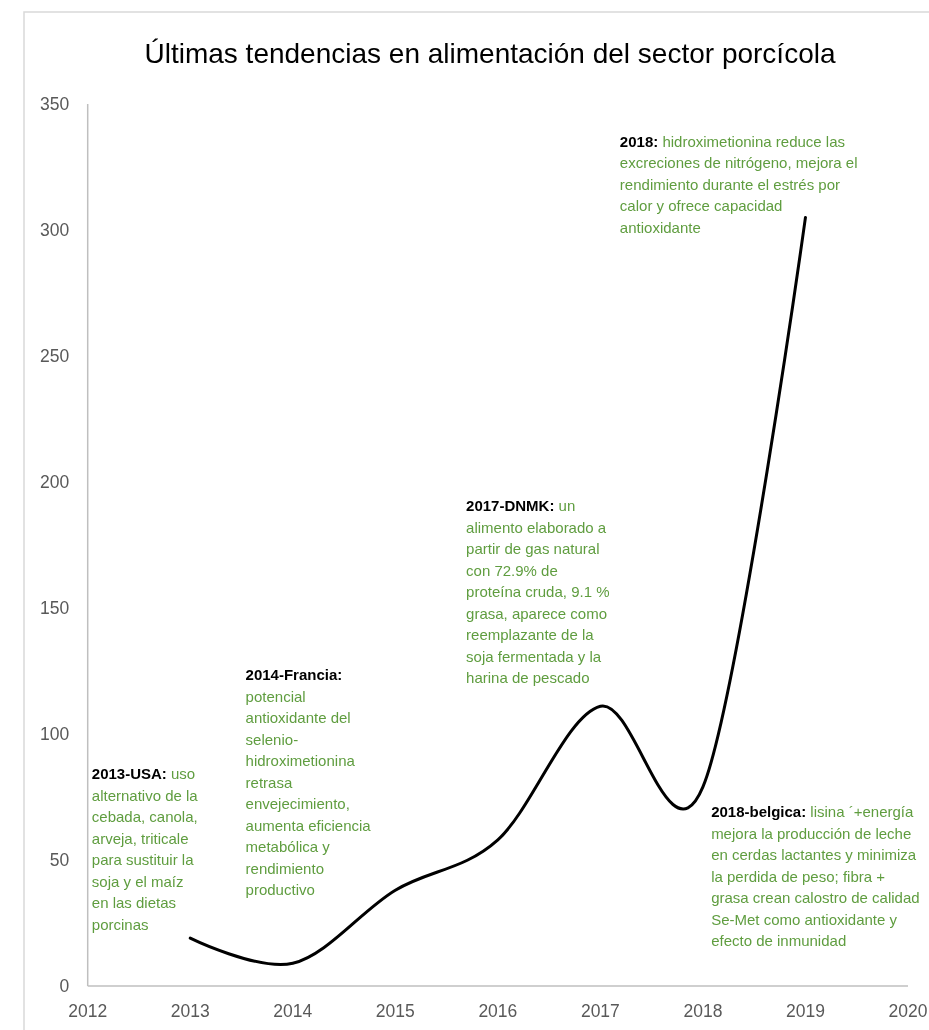  What do you see at coordinates (144, 849) in the screenshot?
I see `text: 2013-USA: uso alternativo de la cebada, canola, arveja, triticale para sustituir la soja y el maíz en las dietas porcinas` at bounding box center [144, 849].